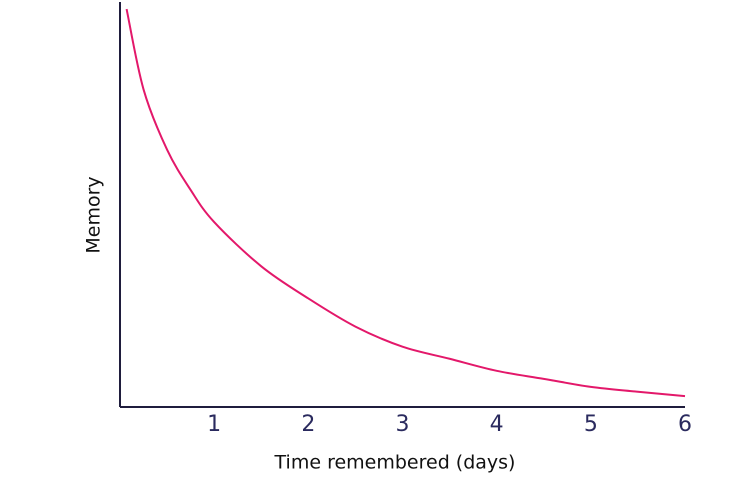  Describe the element at coordinates (403, 424) in the screenshot. I see `x-tick-label: 3` at that location.